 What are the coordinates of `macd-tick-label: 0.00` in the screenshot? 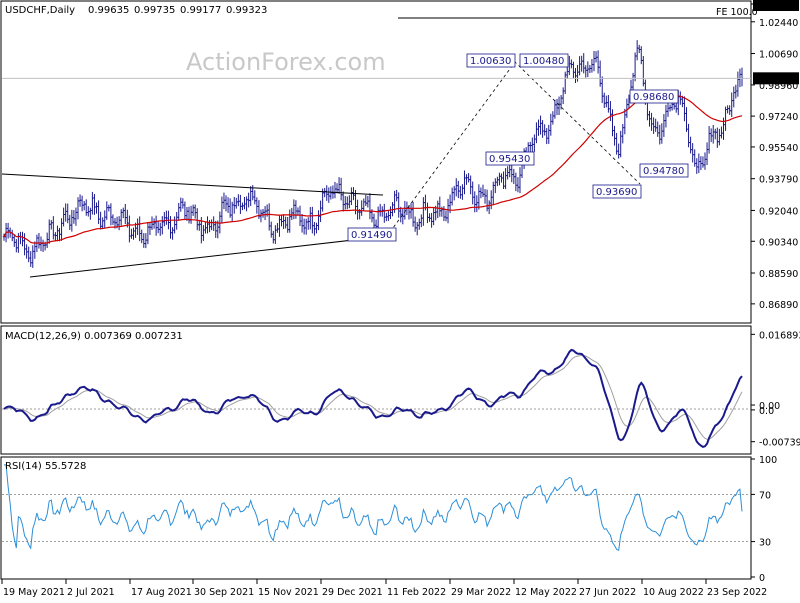 It's located at (769, 406).